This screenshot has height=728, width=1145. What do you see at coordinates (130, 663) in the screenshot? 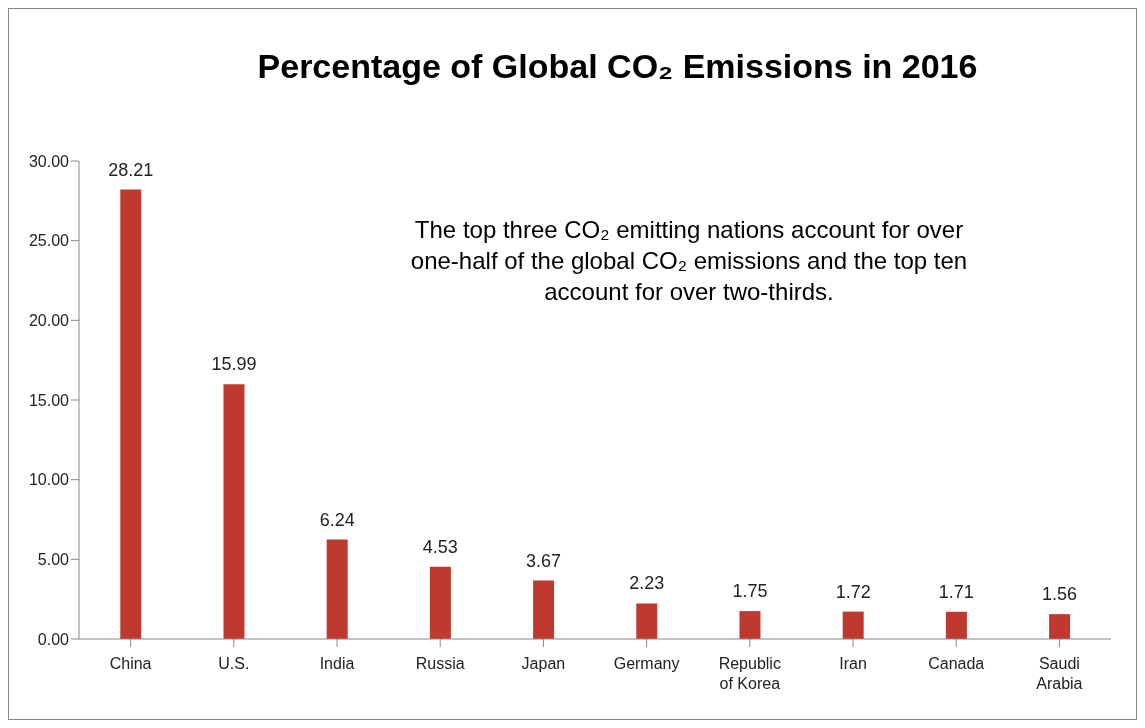
I see `x-tick-label: China` at bounding box center [130, 663].